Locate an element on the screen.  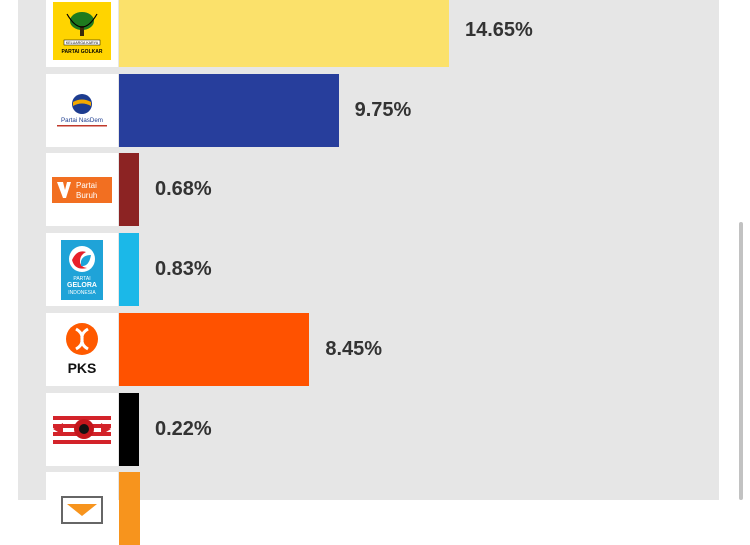
gelora-text-1: PARTAI is located at coordinates (81, 279).